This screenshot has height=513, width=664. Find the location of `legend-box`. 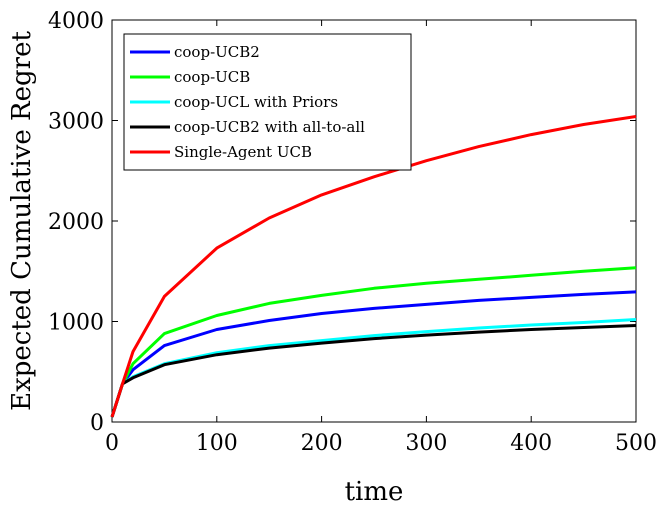

legend-box is located at coordinates (267, 102).